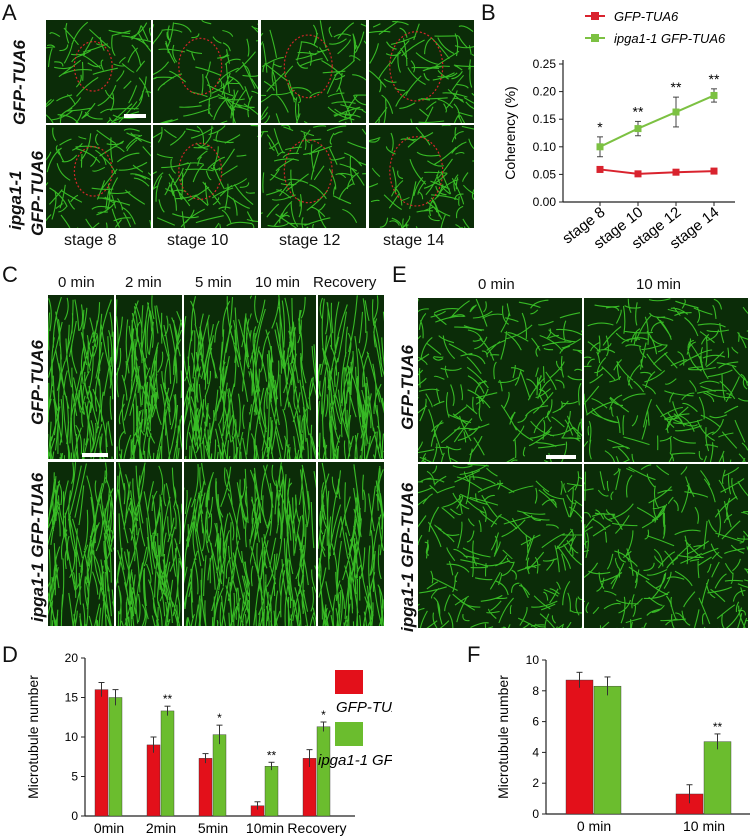  I want to click on y-tick-label-2: 10, so click(72, 737).